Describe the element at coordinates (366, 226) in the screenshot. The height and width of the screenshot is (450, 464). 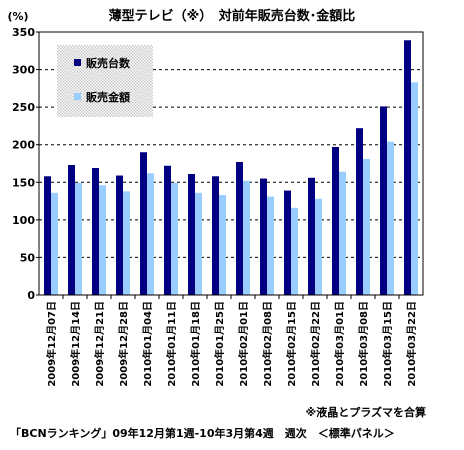
I see `bar-販売金額-2010年03月08日` at that location.